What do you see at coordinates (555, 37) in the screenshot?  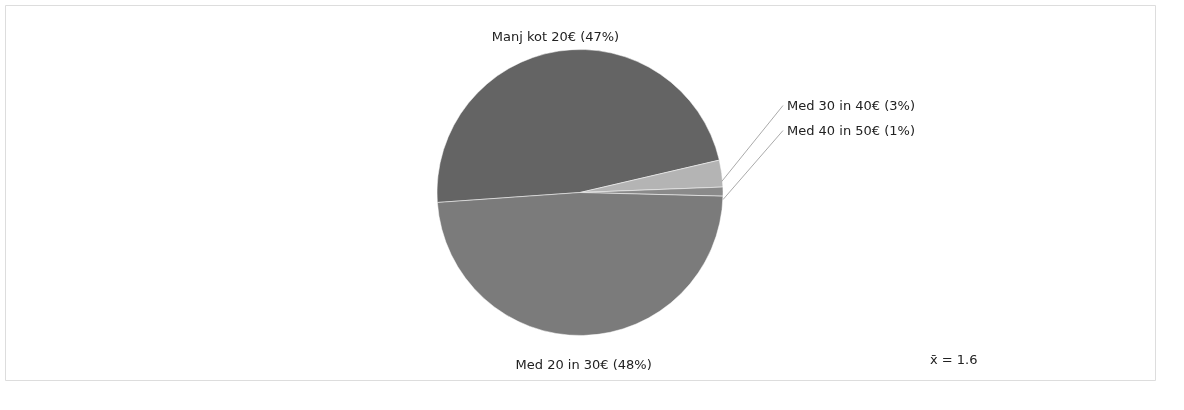 I see `slice-label: Manj kot 20€ (47%)` at bounding box center [555, 37].